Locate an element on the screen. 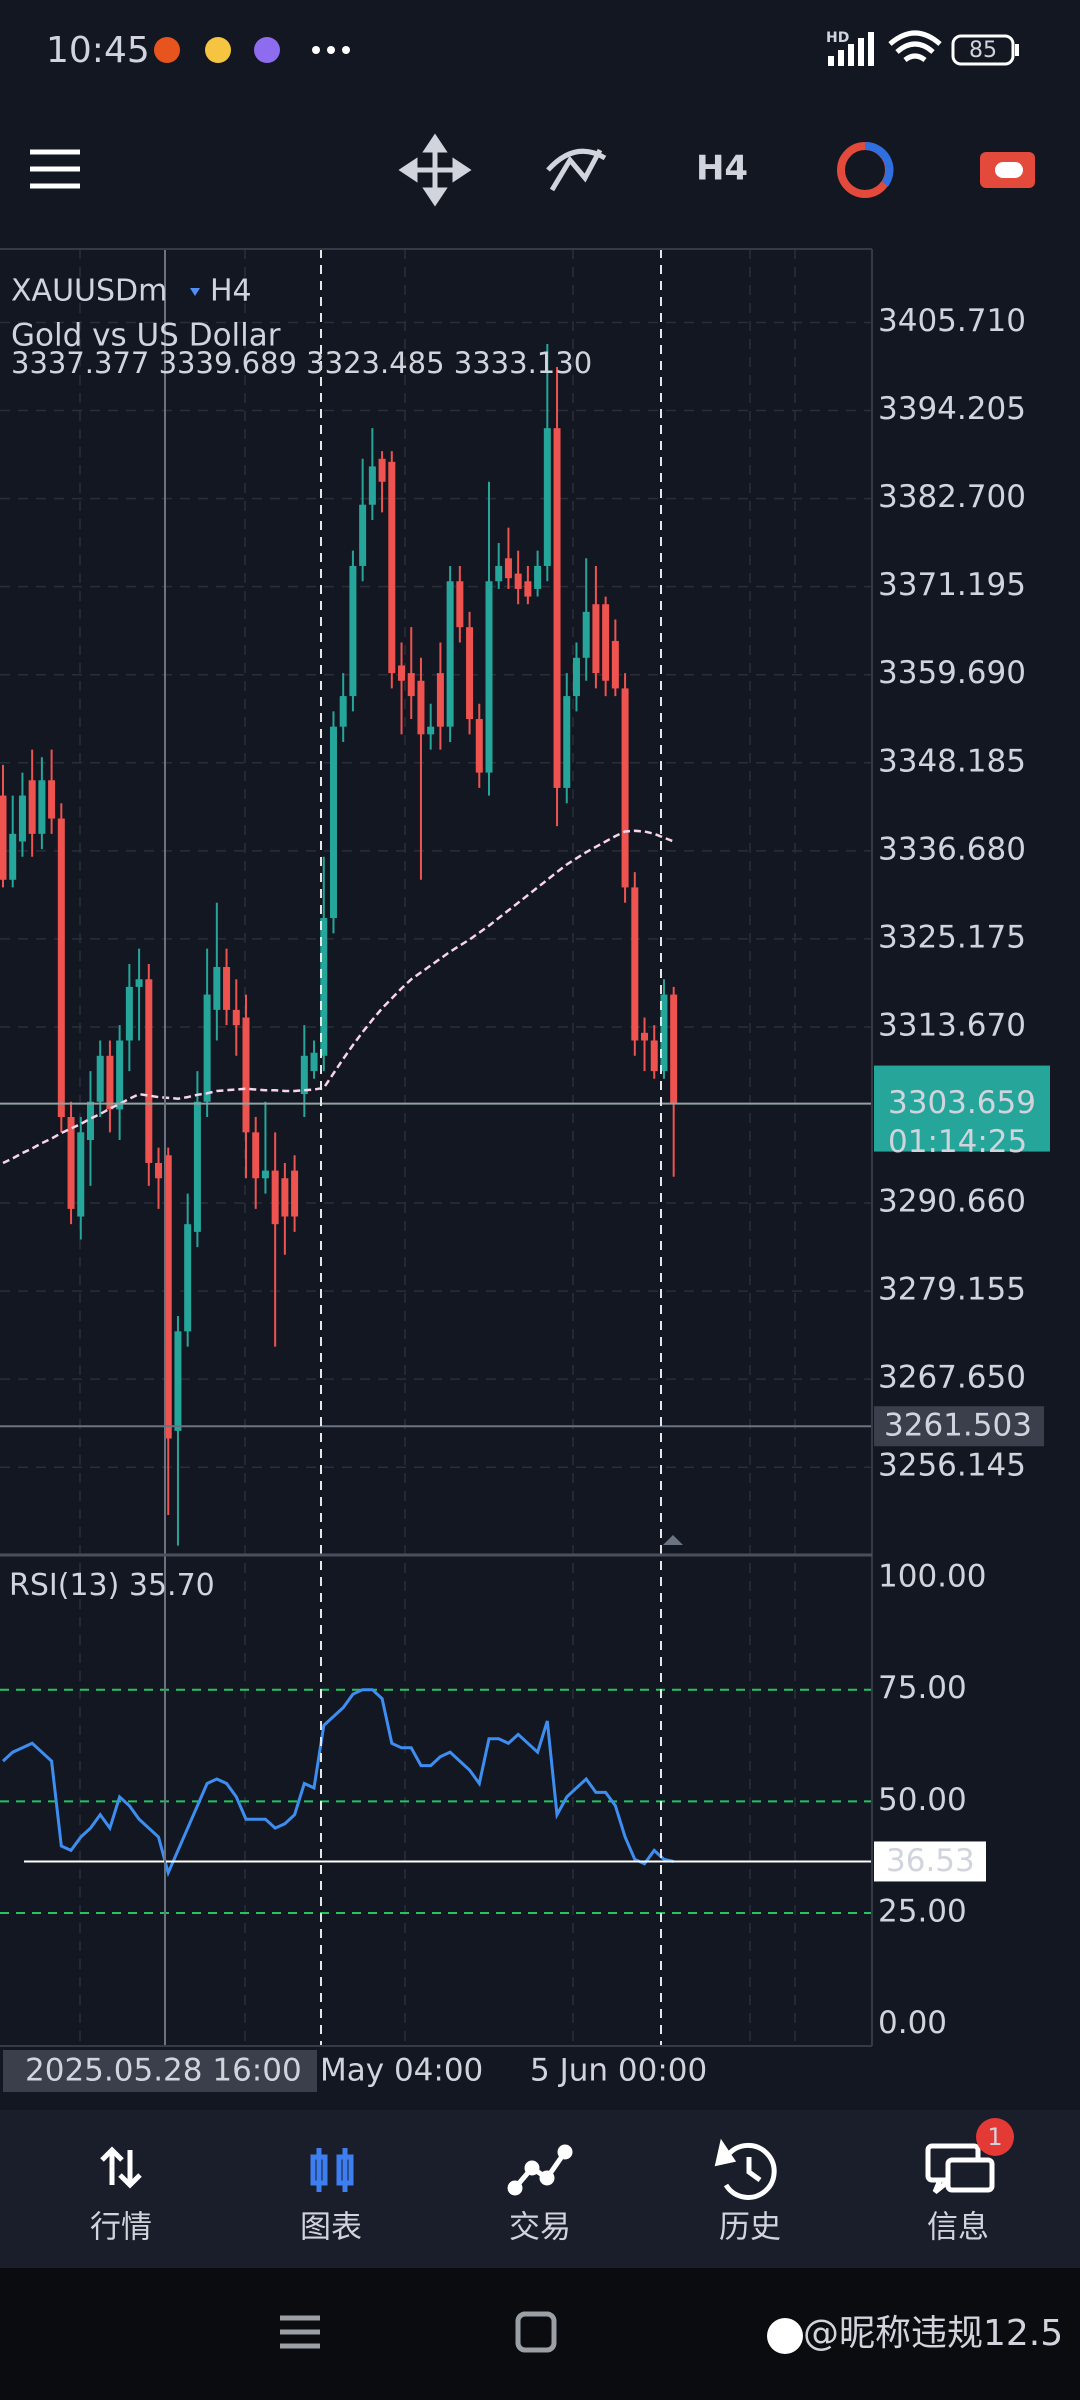 The image size is (1080, 2400). rsi-value: 35.70 is located at coordinates (172, 1585).